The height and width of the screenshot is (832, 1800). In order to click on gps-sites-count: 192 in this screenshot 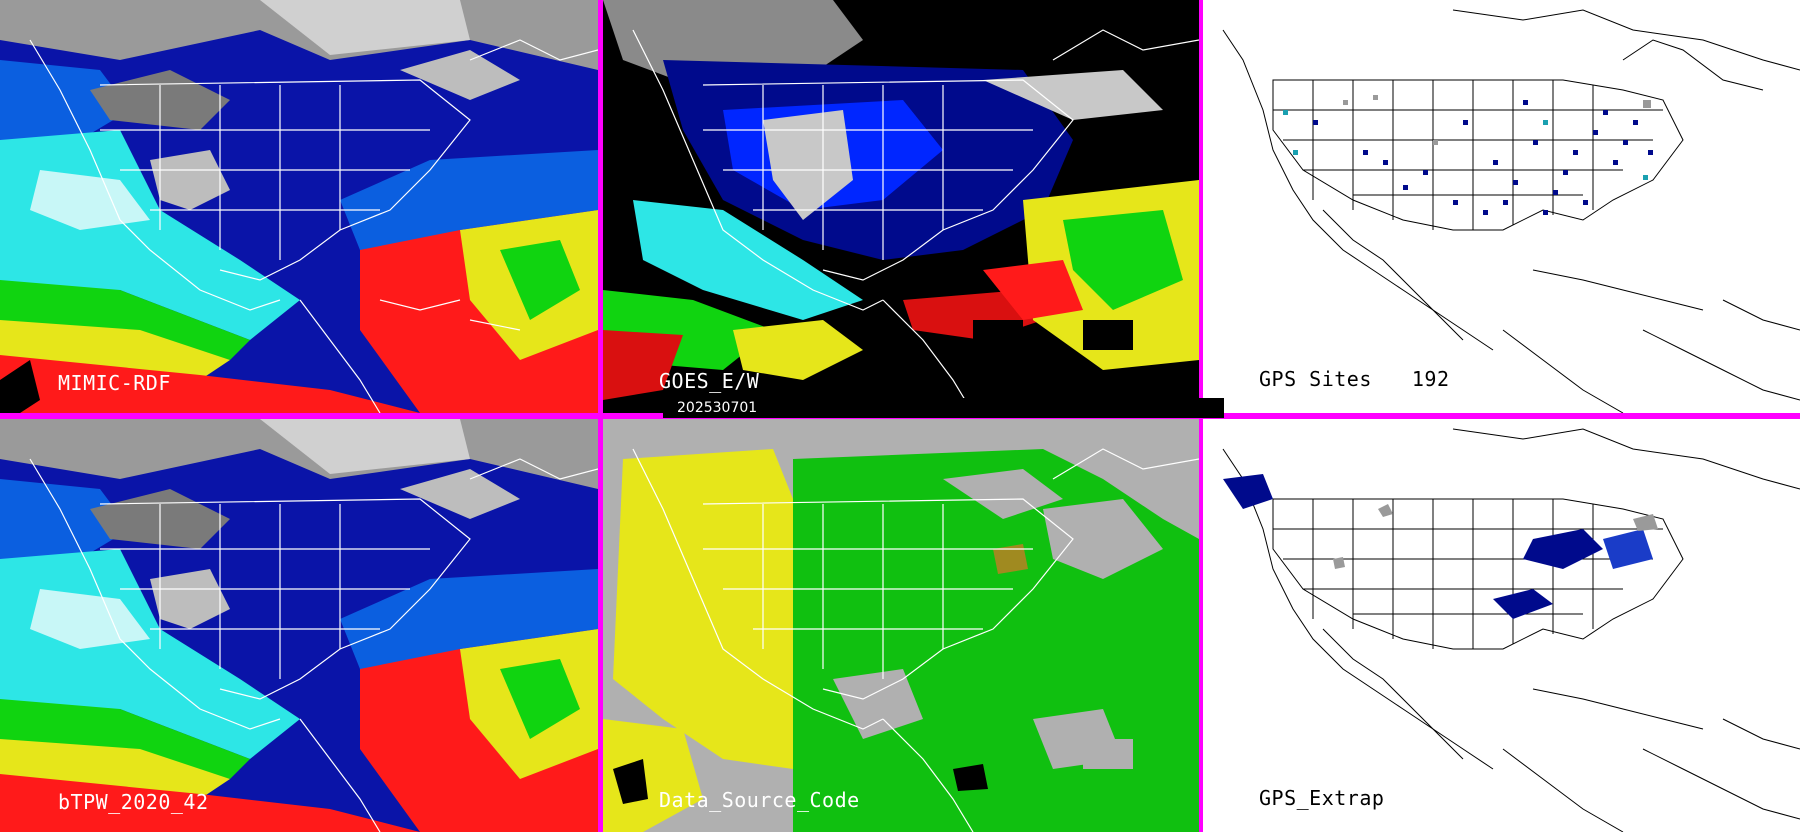, I will do `click(1430, 379)`.